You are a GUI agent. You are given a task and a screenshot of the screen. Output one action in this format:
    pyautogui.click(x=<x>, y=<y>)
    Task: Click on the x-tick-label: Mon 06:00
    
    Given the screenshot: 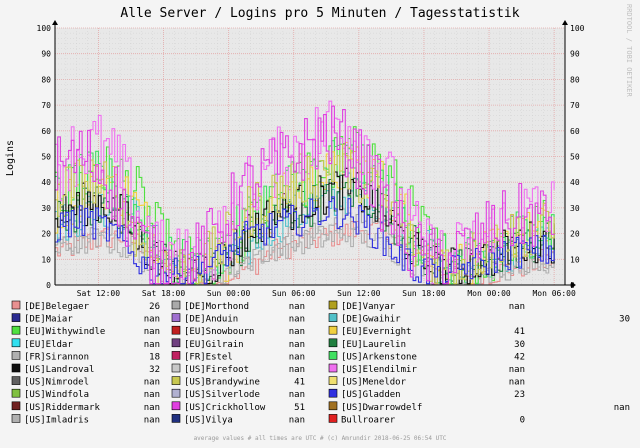 What is the action you would take?
    pyautogui.click(x=554, y=293)
    